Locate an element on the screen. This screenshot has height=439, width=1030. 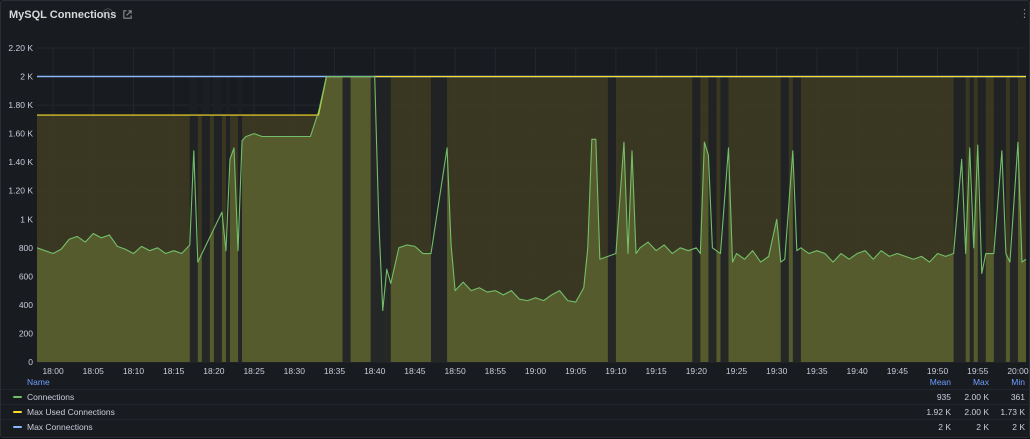
legend-row-max-connections: Max Connections 2 K 2 K 2 K is located at coordinates (515, 426).